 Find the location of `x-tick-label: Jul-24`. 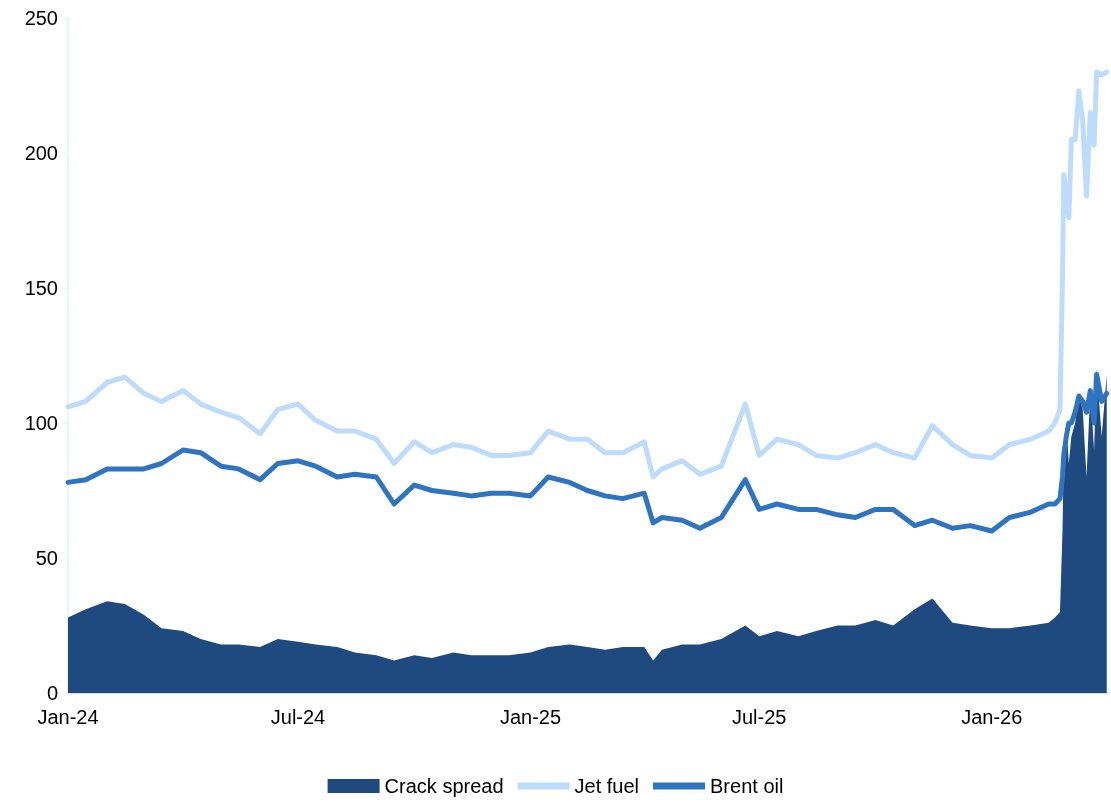

x-tick-label: Jul-24 is located at coordinates (298, 717).